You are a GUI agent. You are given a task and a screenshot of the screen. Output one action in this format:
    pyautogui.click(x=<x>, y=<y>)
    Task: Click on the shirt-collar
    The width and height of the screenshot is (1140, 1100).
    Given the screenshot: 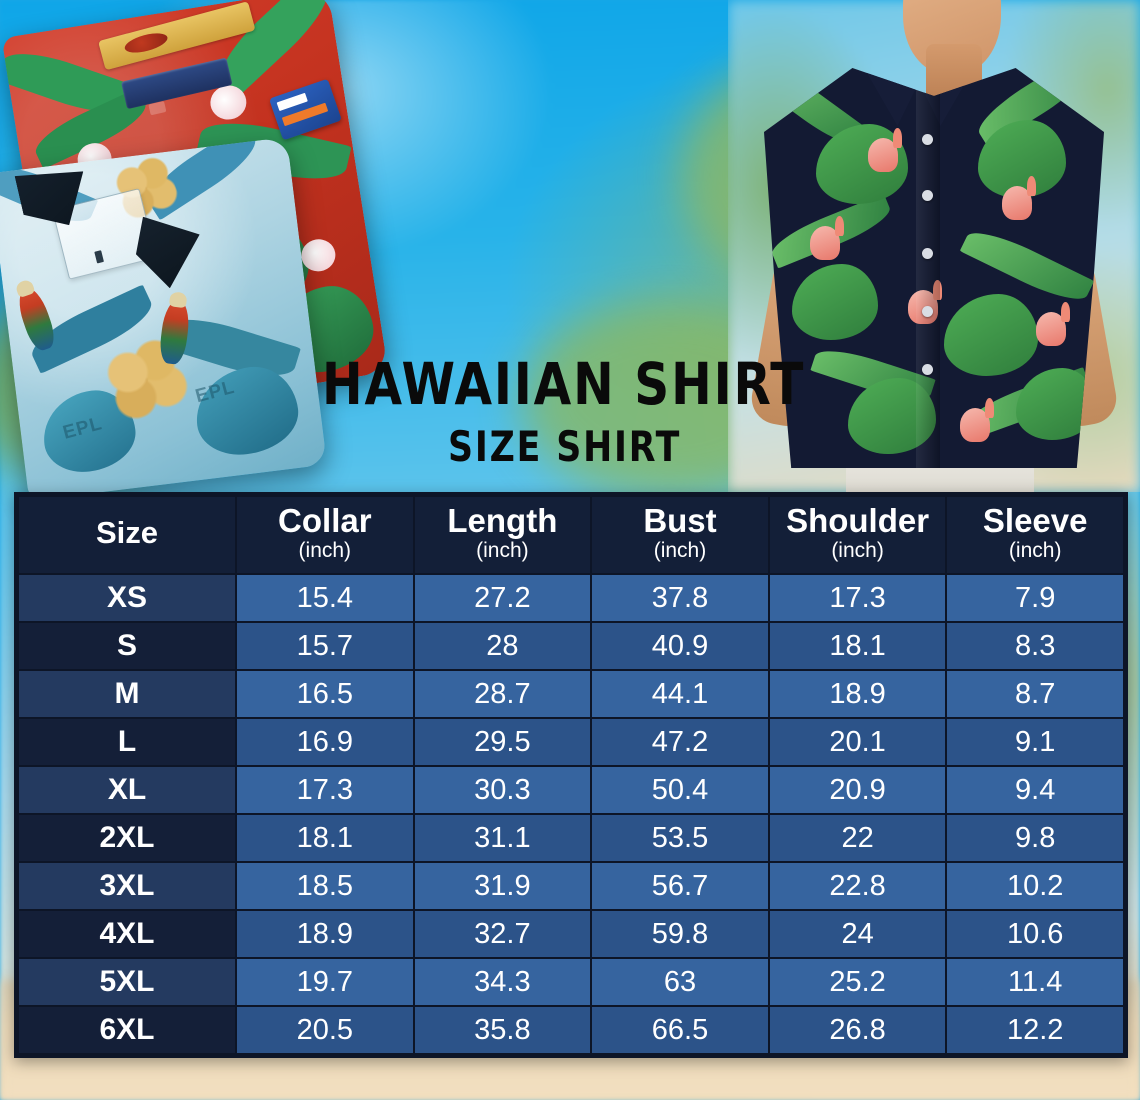 What is the action you would take?
    pyautogui.click(x=167, y=252)
    